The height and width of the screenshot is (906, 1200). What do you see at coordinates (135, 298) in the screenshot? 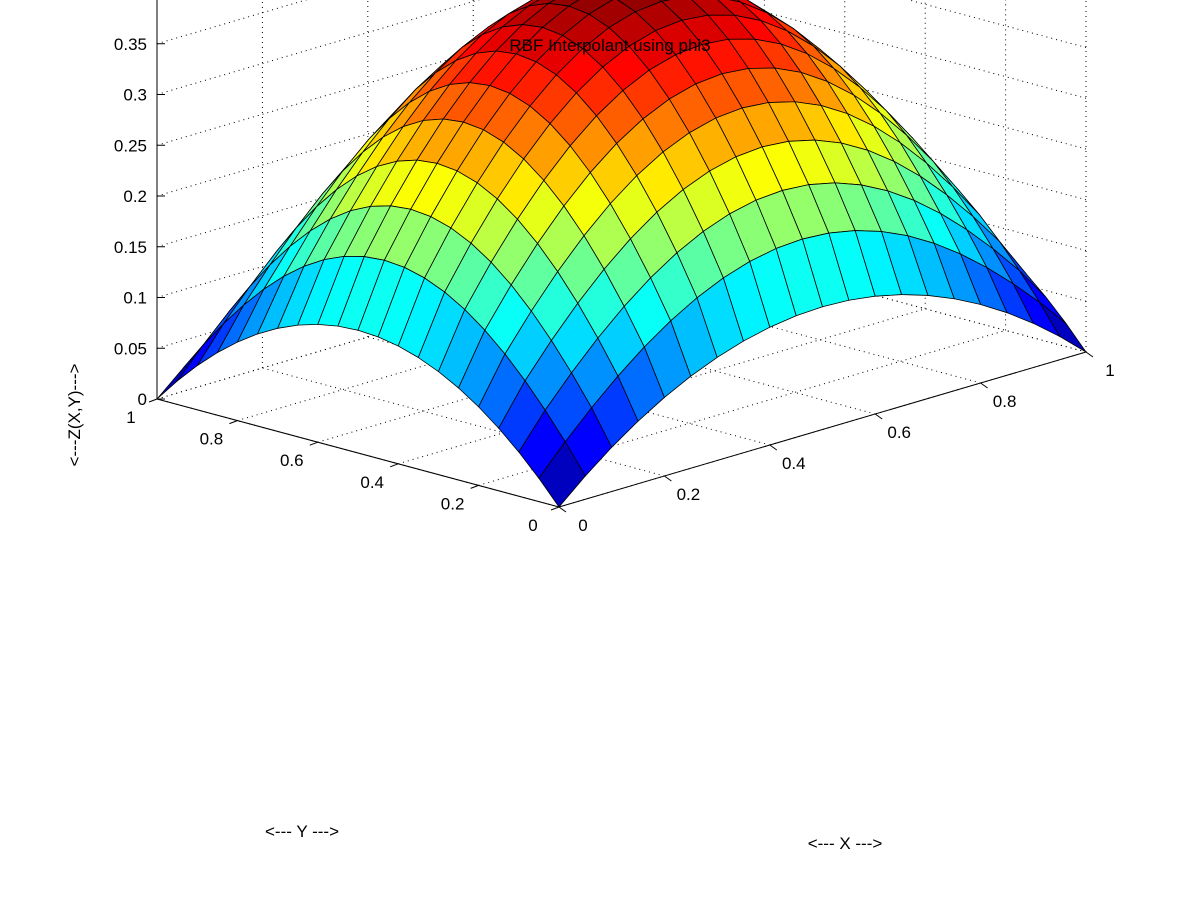
I see `z-tick-label: 0.1` at bounding box center [135, 298].